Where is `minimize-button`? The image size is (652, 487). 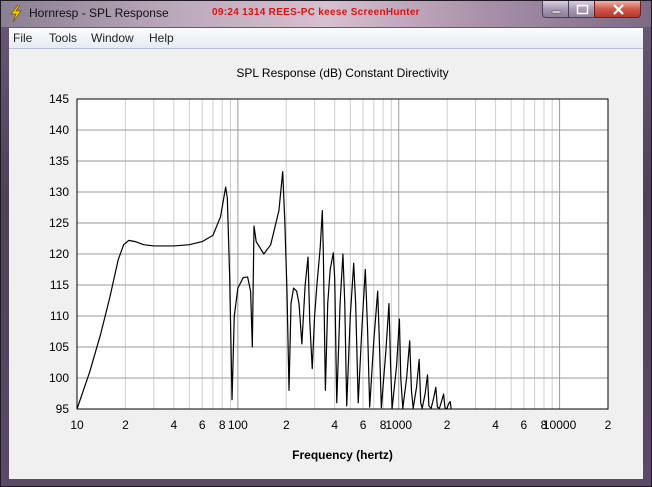
minimize-button is located at coordinates (555, 9).